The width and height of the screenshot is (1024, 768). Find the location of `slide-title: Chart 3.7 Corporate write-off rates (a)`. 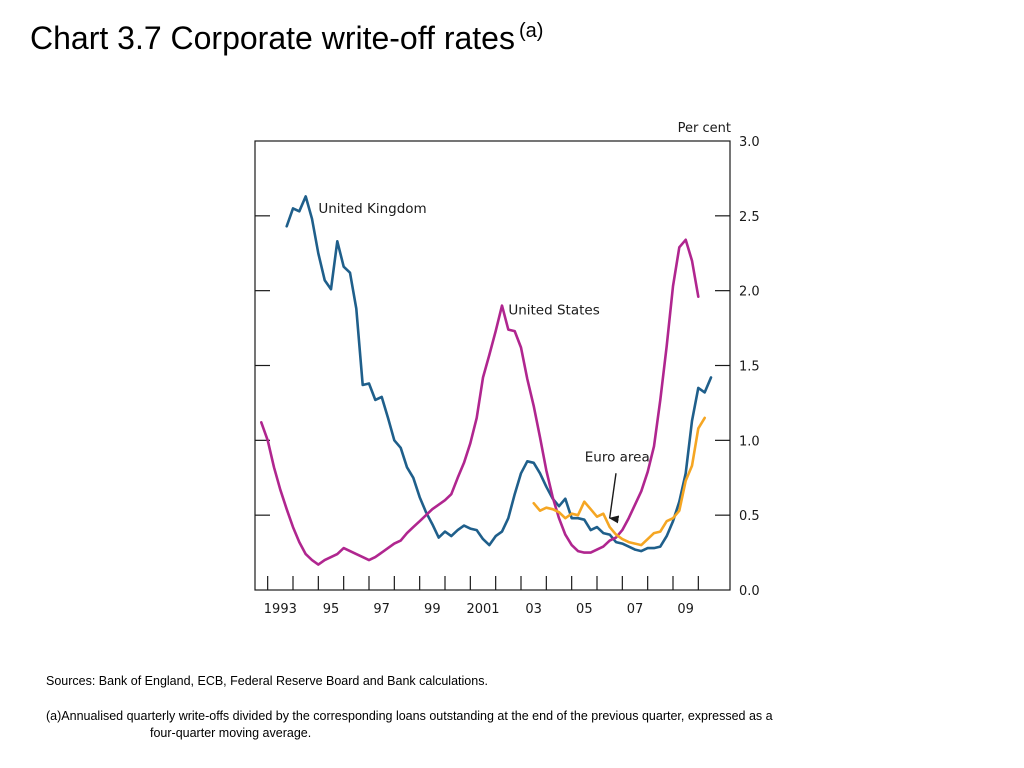

slide-title: Chart 3.7 Corporate write-off rates (a) is located at coordinates (286, 38).